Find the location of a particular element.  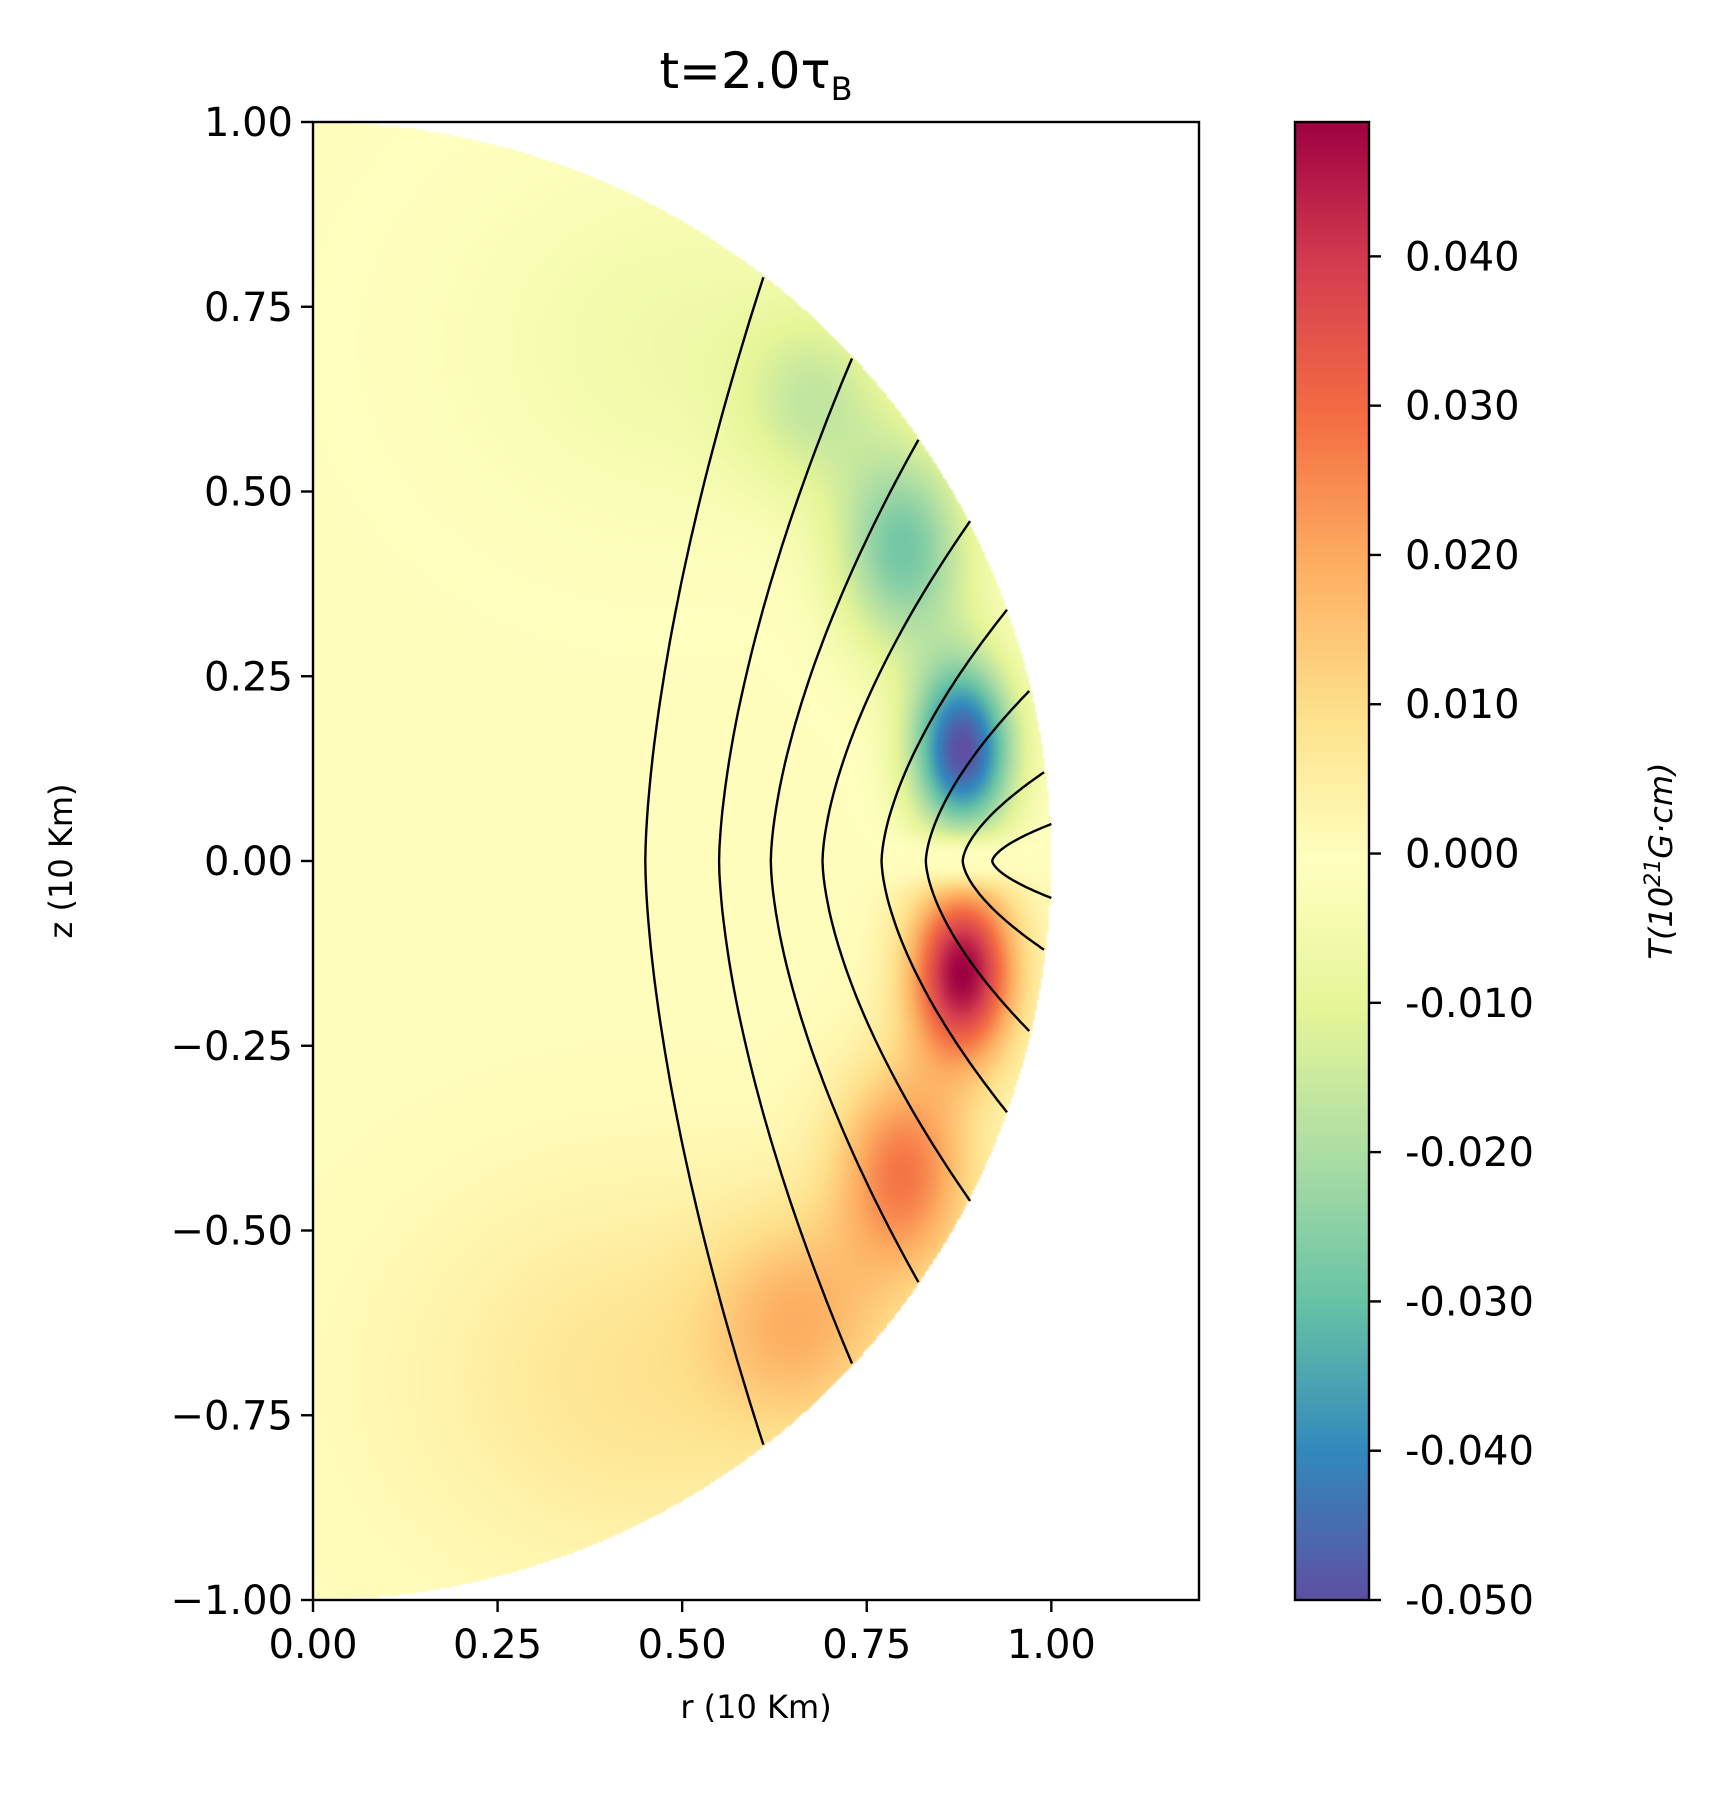

colorbar-tick-label: 0.030 is located at coordinates (1462, 407).